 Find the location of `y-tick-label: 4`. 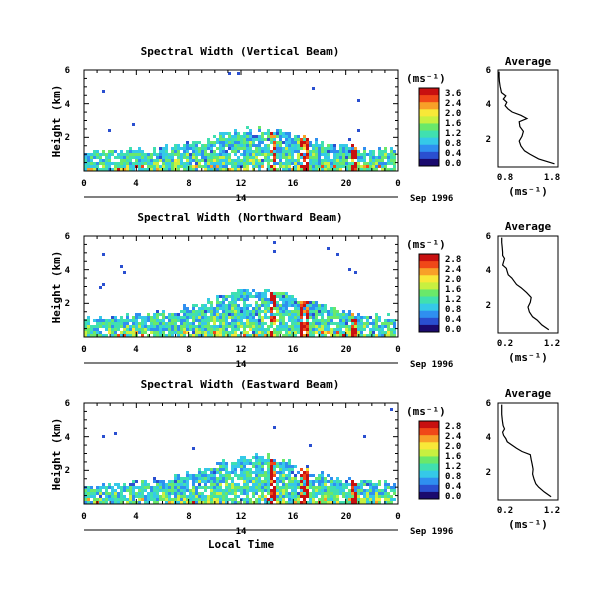

y-tick-label: 4 is located at coordinates (68, 438).